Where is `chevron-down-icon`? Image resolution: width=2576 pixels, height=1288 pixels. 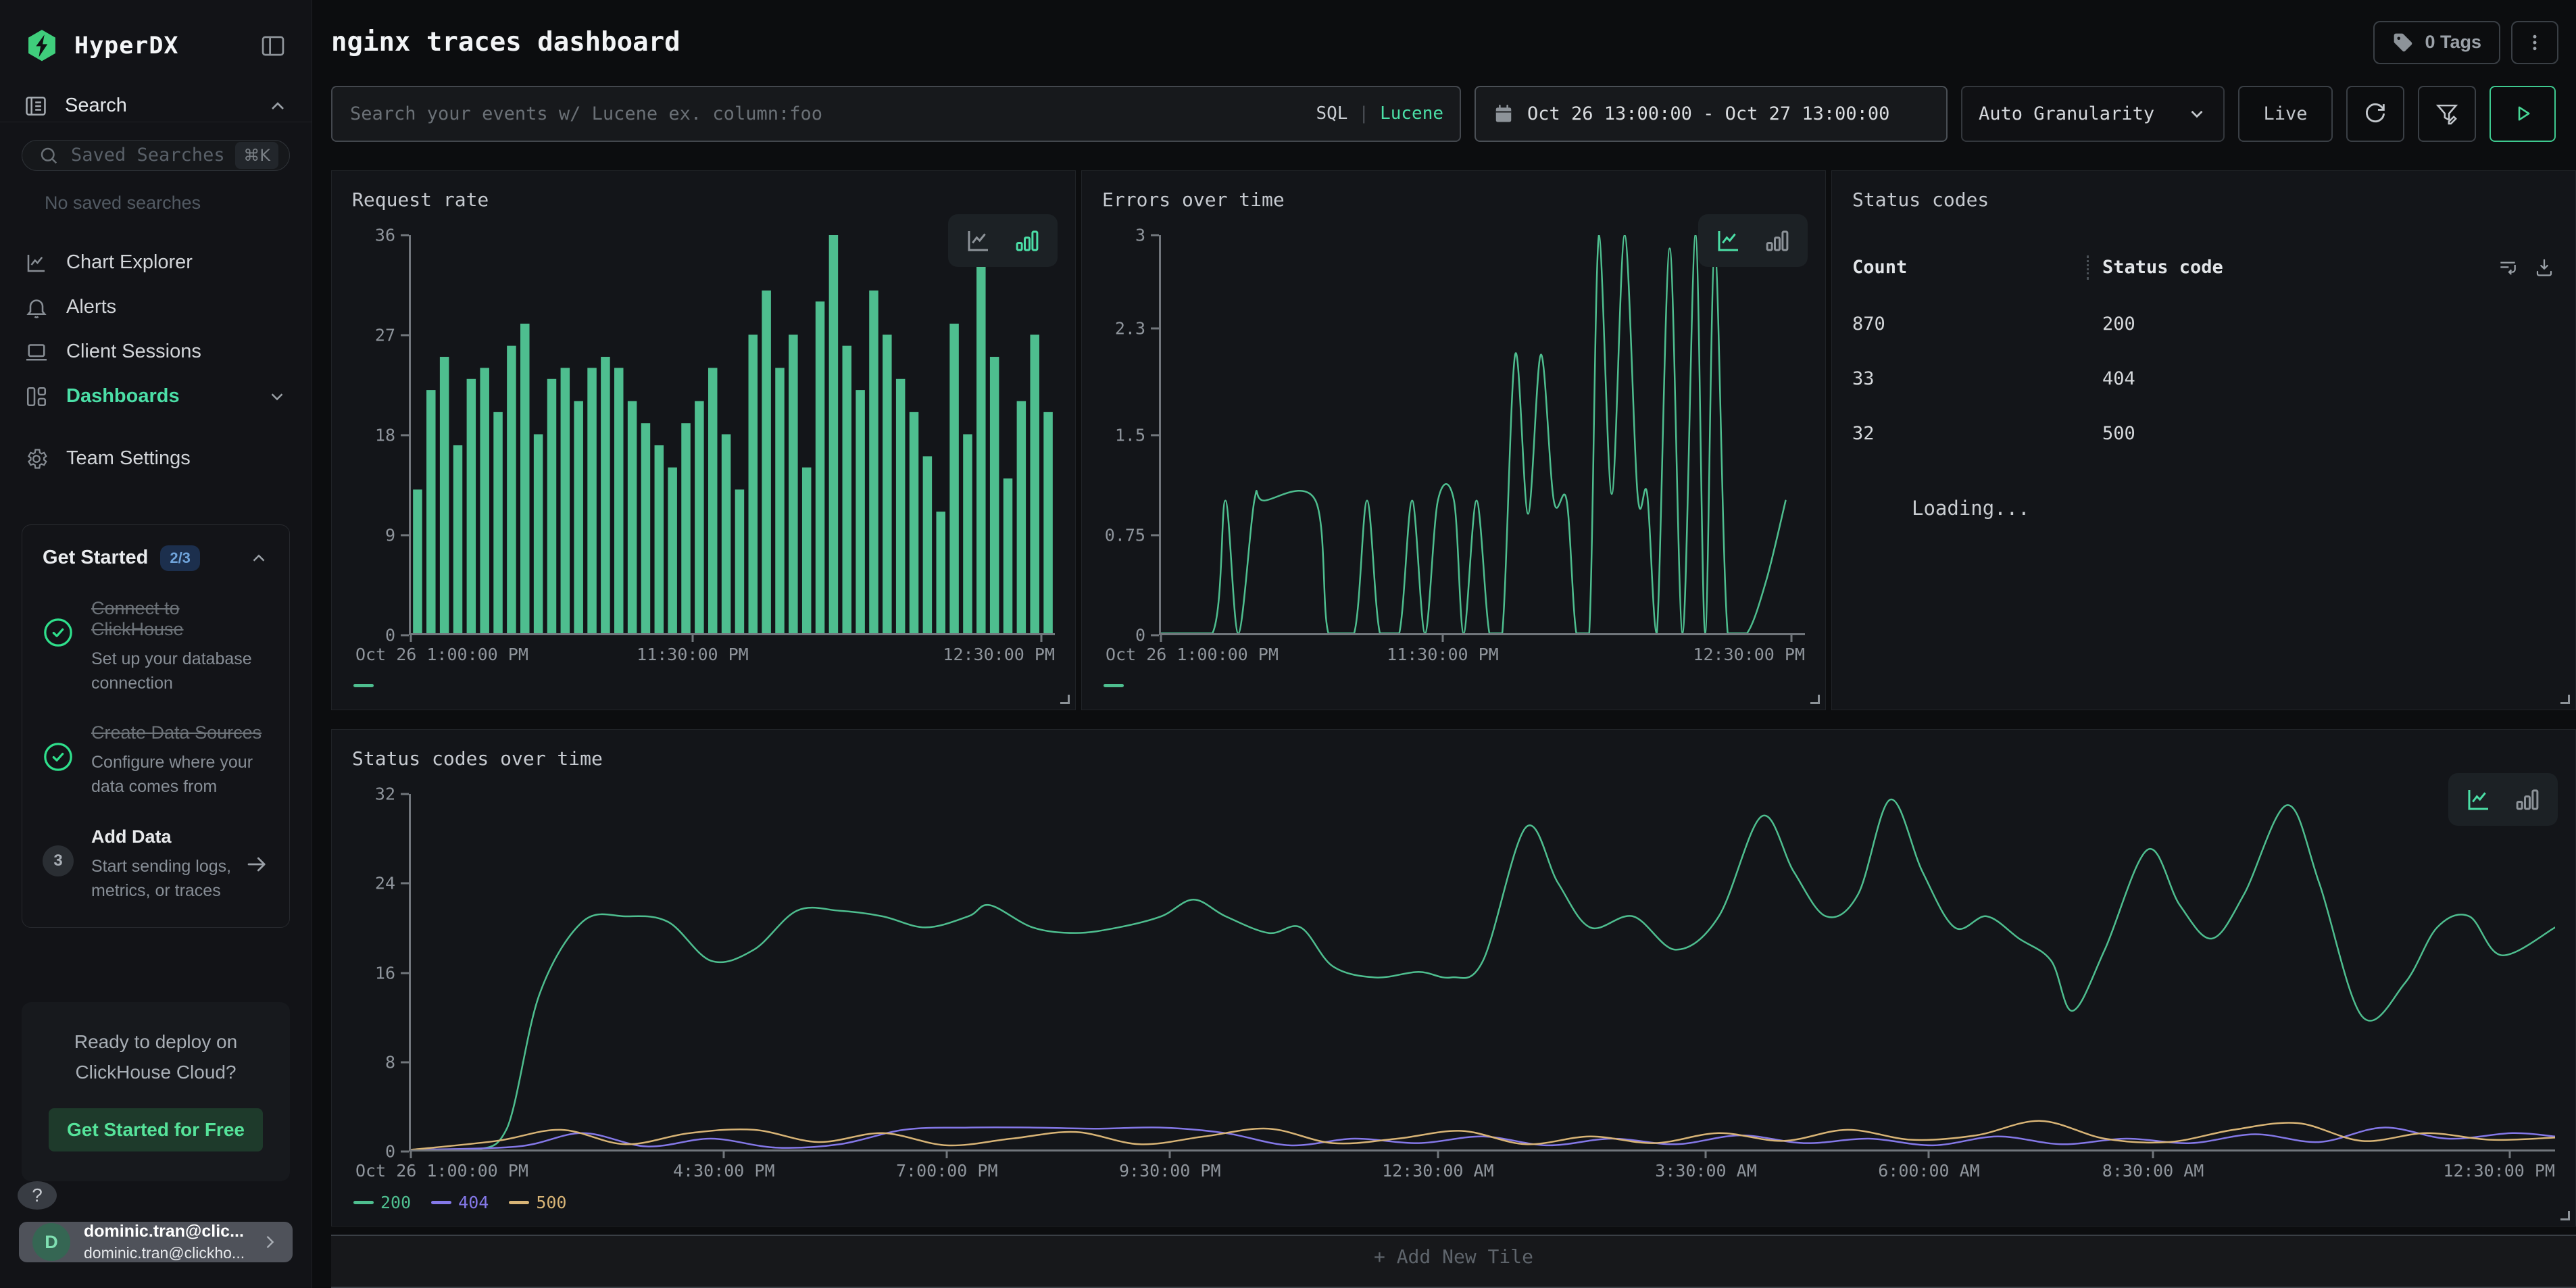 chevron-down-icon is located at coordinates (277, 397).